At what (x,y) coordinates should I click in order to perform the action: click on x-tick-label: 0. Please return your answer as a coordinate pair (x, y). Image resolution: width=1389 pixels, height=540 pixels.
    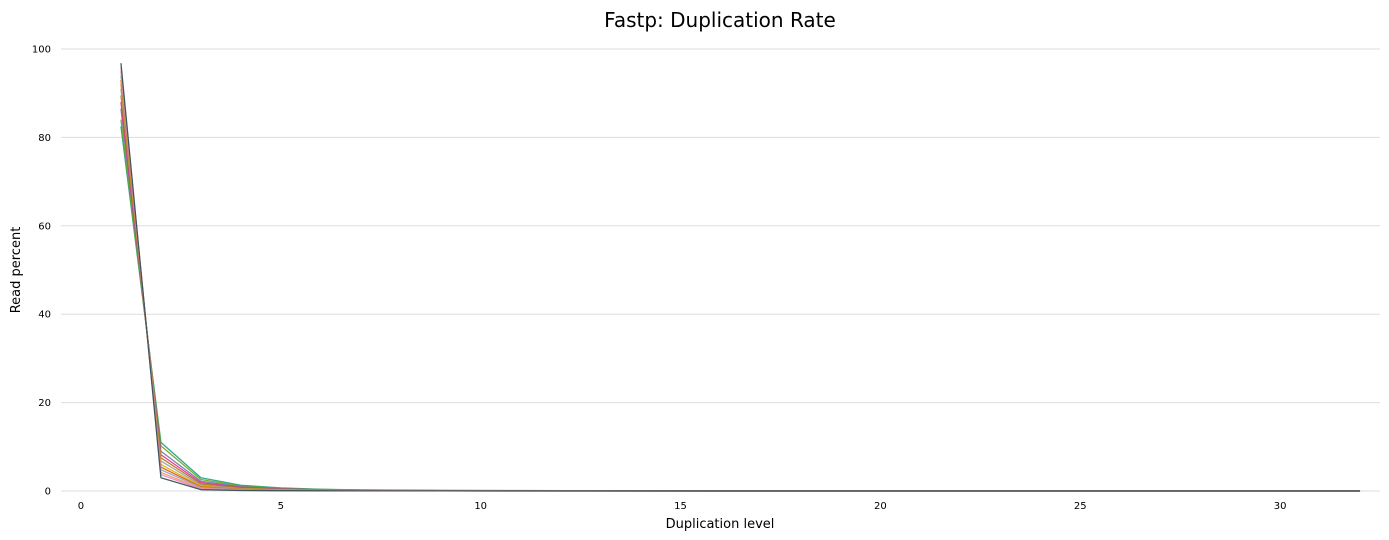
    Looking at the image, I should click on (81, 506).